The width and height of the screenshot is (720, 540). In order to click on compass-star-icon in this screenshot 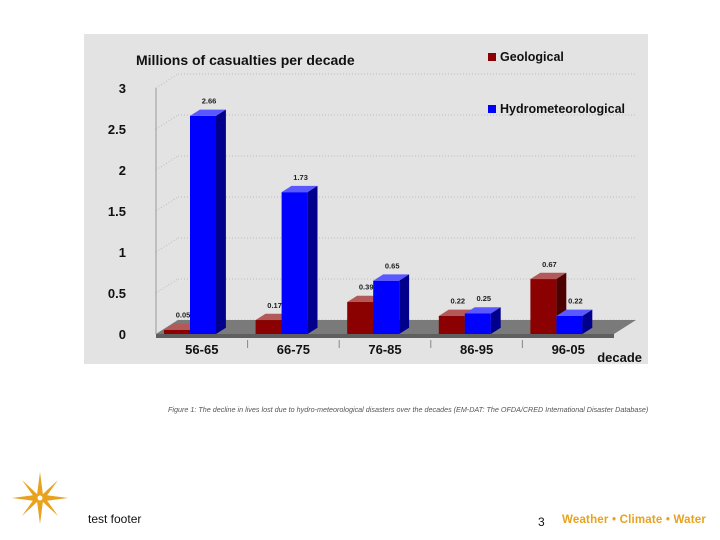, I will do `click(40, 500)`.